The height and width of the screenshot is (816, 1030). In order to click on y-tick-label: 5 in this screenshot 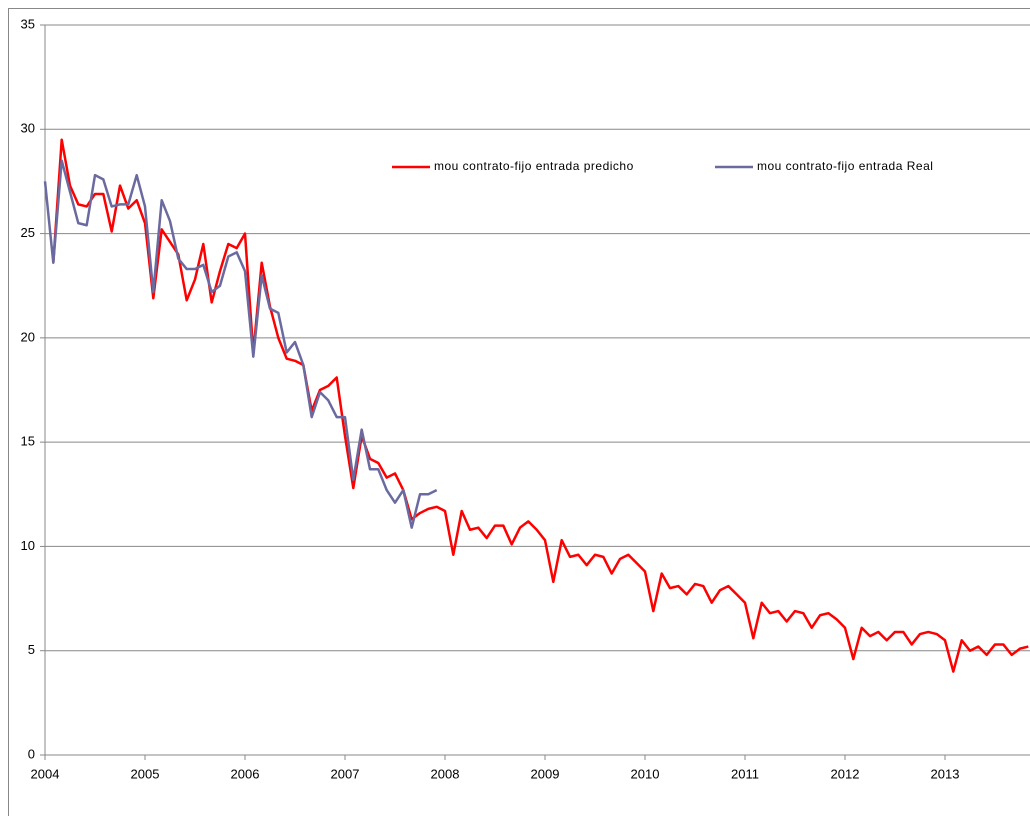, I will do `click(31, 649)`.